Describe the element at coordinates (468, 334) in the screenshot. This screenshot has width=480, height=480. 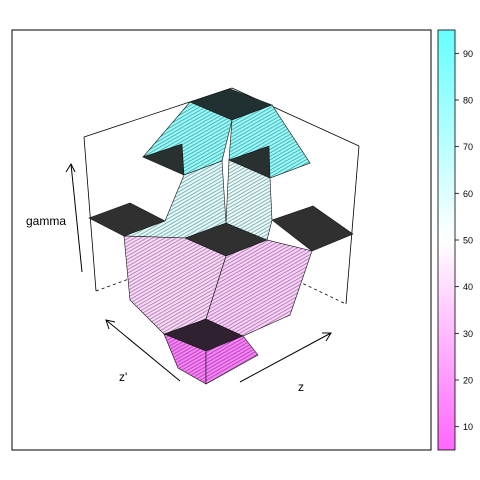
I see `colorkey-tick-label: 30` at that location.